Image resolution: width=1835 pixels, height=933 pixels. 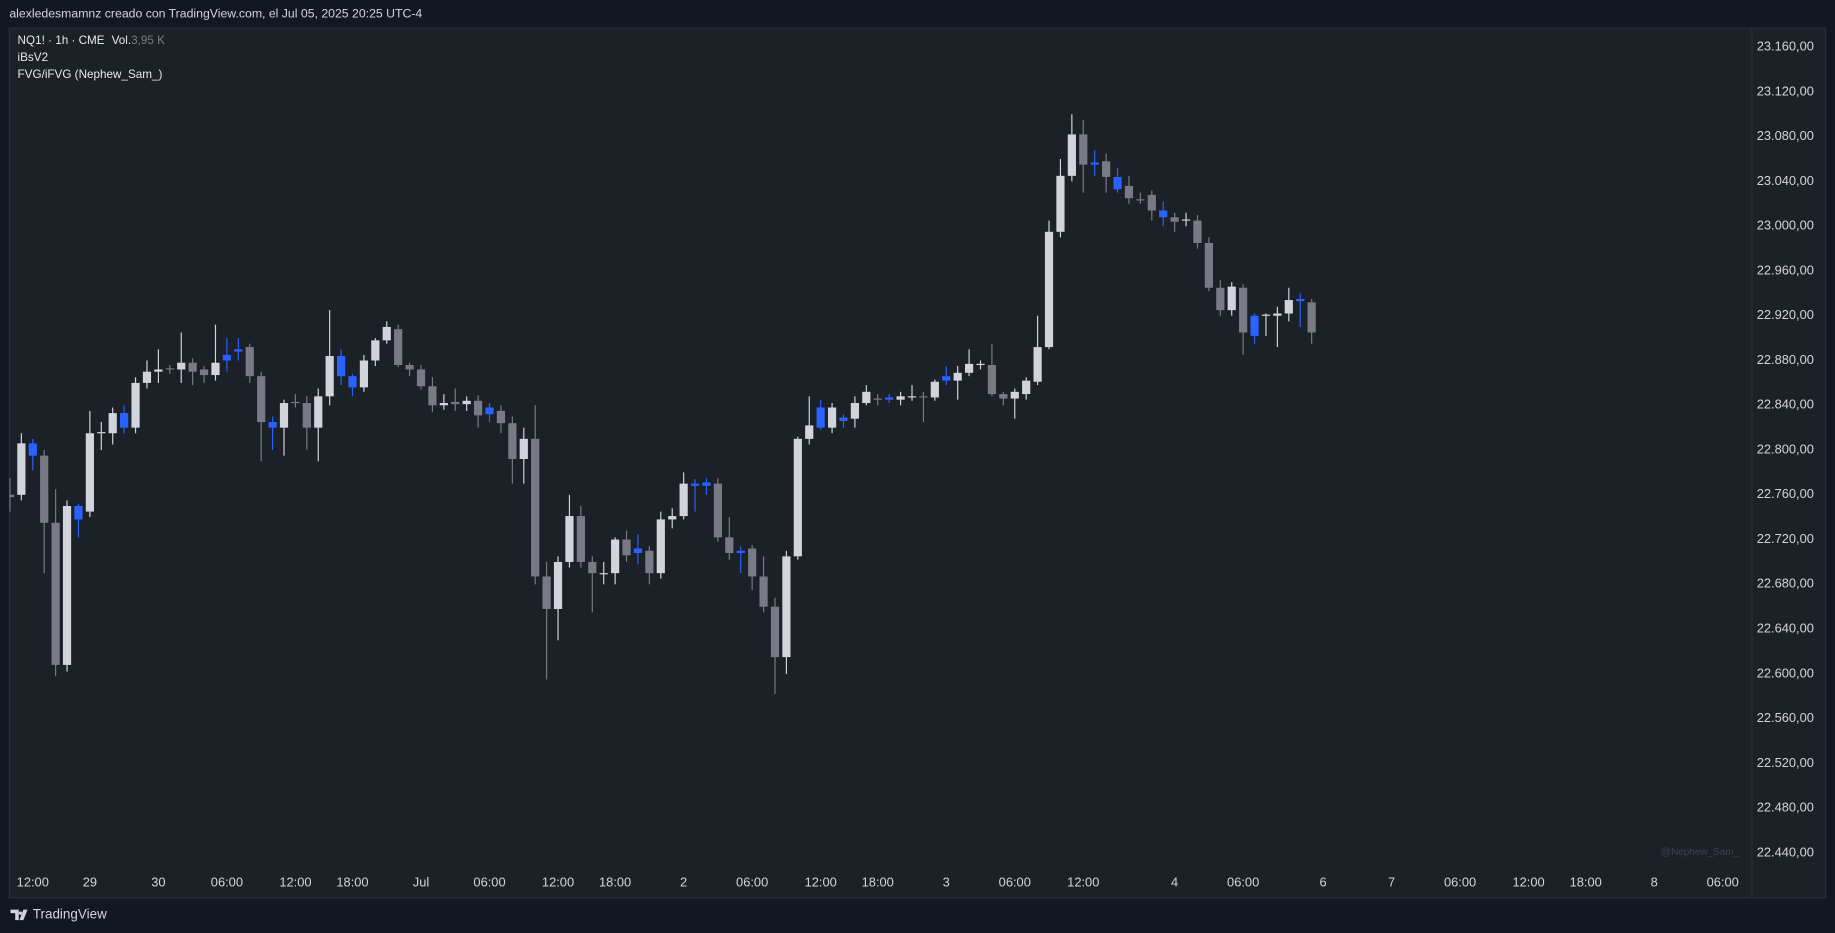 I want to click on y-tick-label: 22.880,00, so click(x=1785, y=359).